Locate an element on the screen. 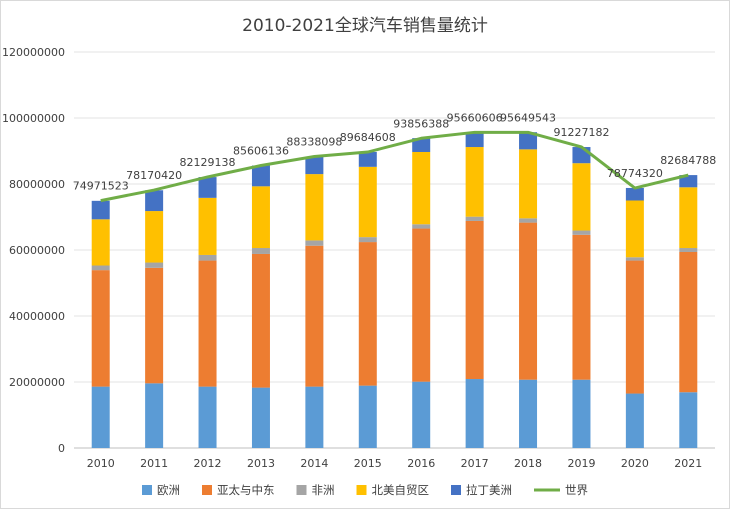 This screenshot has width=730, height=509. x-tick-label: 2020 is located at coordinates (635, 463).